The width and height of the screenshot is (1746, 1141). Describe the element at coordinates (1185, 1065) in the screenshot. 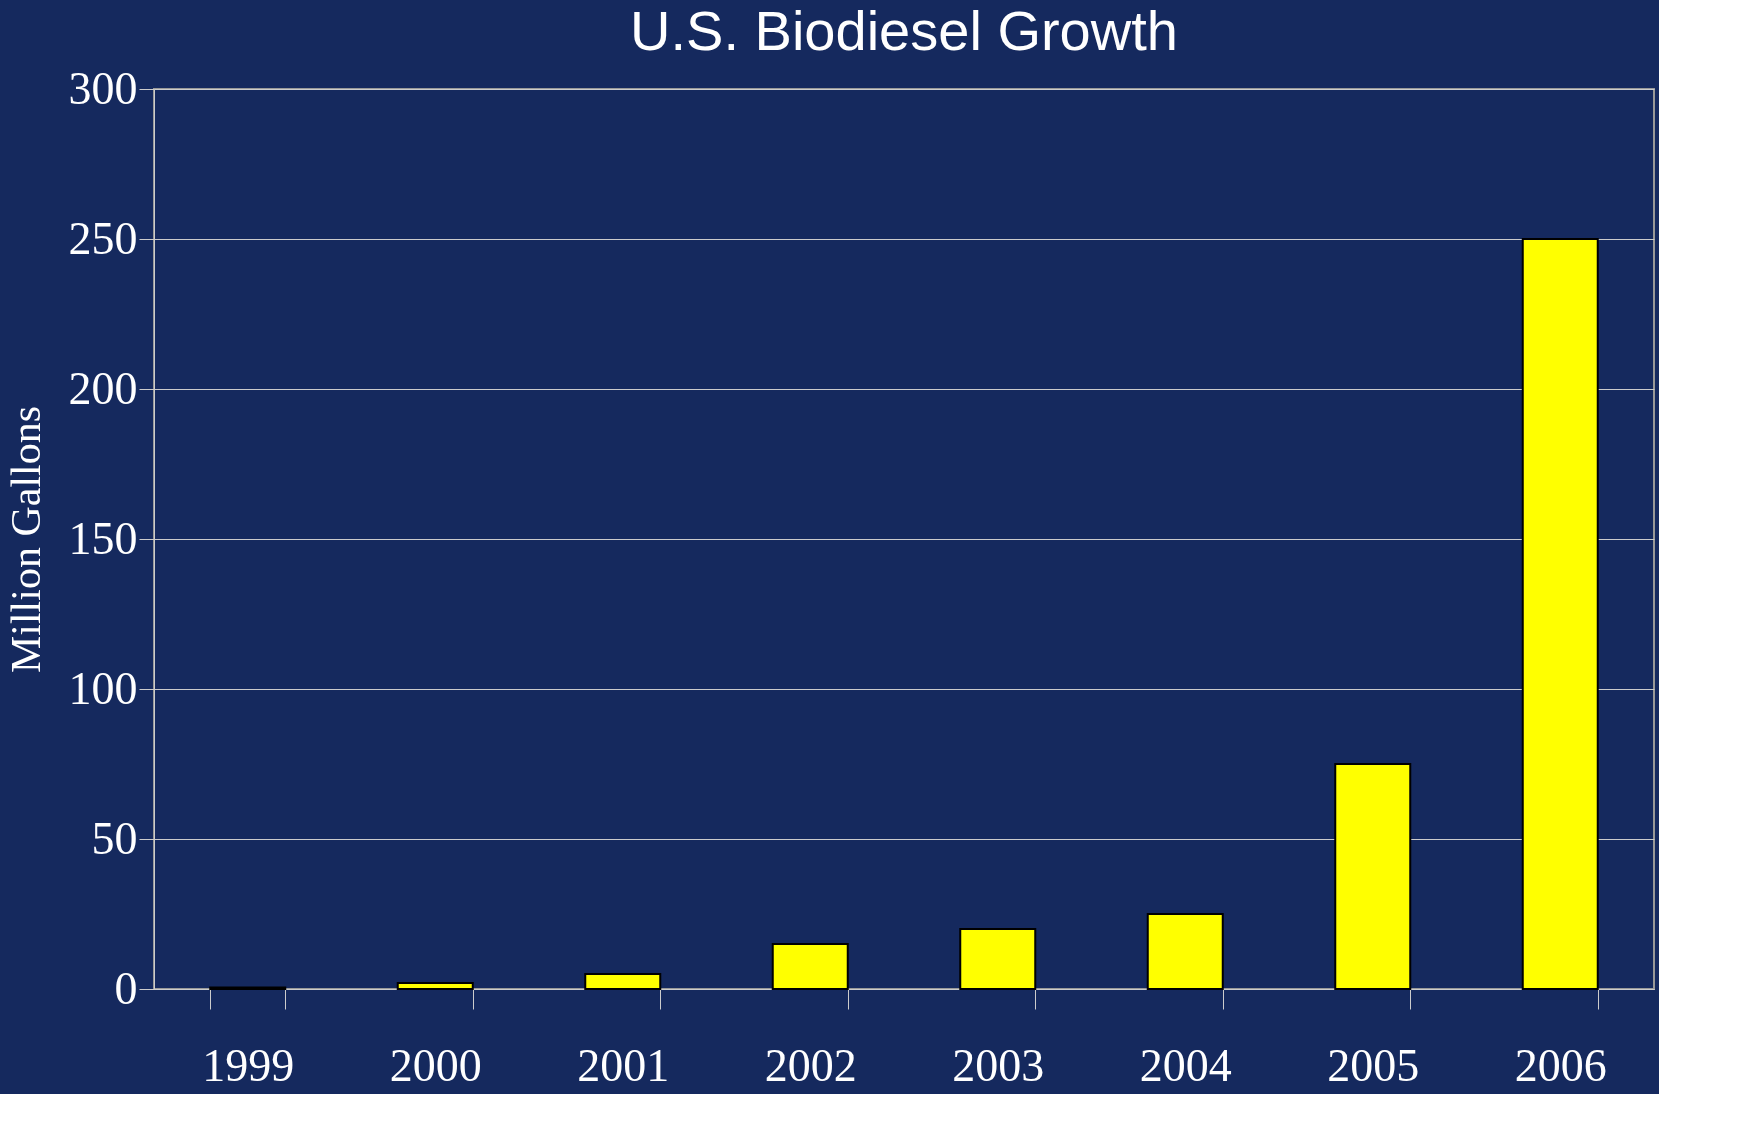

I see `x-tick-label: 2004` at that location.